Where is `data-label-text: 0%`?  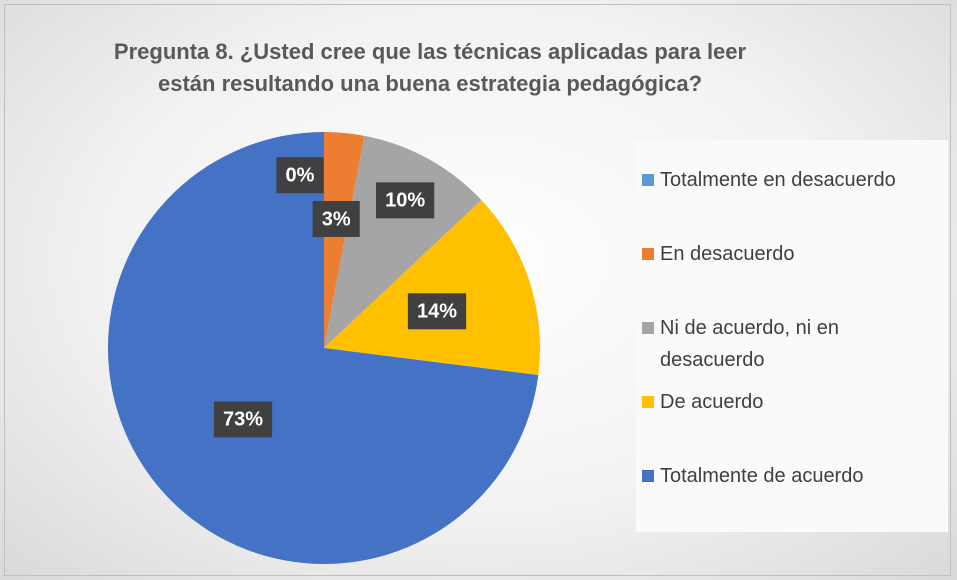 data-label-text: 0% is located at coordinates (300, 175).